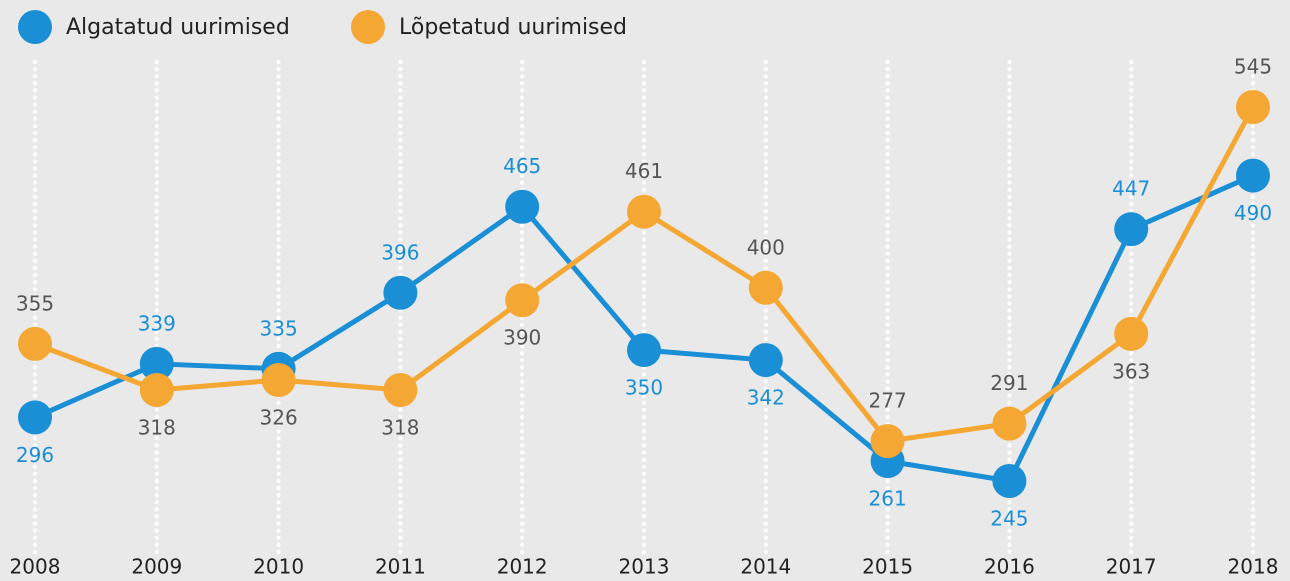 Image resolution: width=1290 pixels, height=581 pixels. Describe the element at coordinates (1253, 67) in the screenshot. I see `data-label: 545` at that location.